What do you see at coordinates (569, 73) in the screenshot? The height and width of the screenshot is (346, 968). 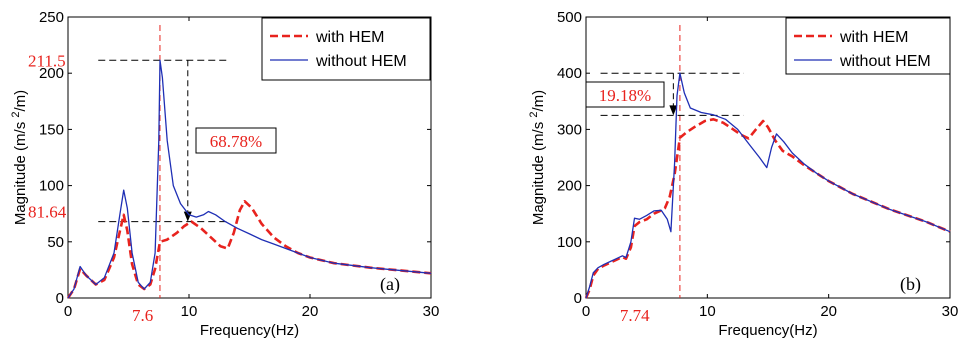 I see `y-tick-label: 400` at bounding box center [569, 73].